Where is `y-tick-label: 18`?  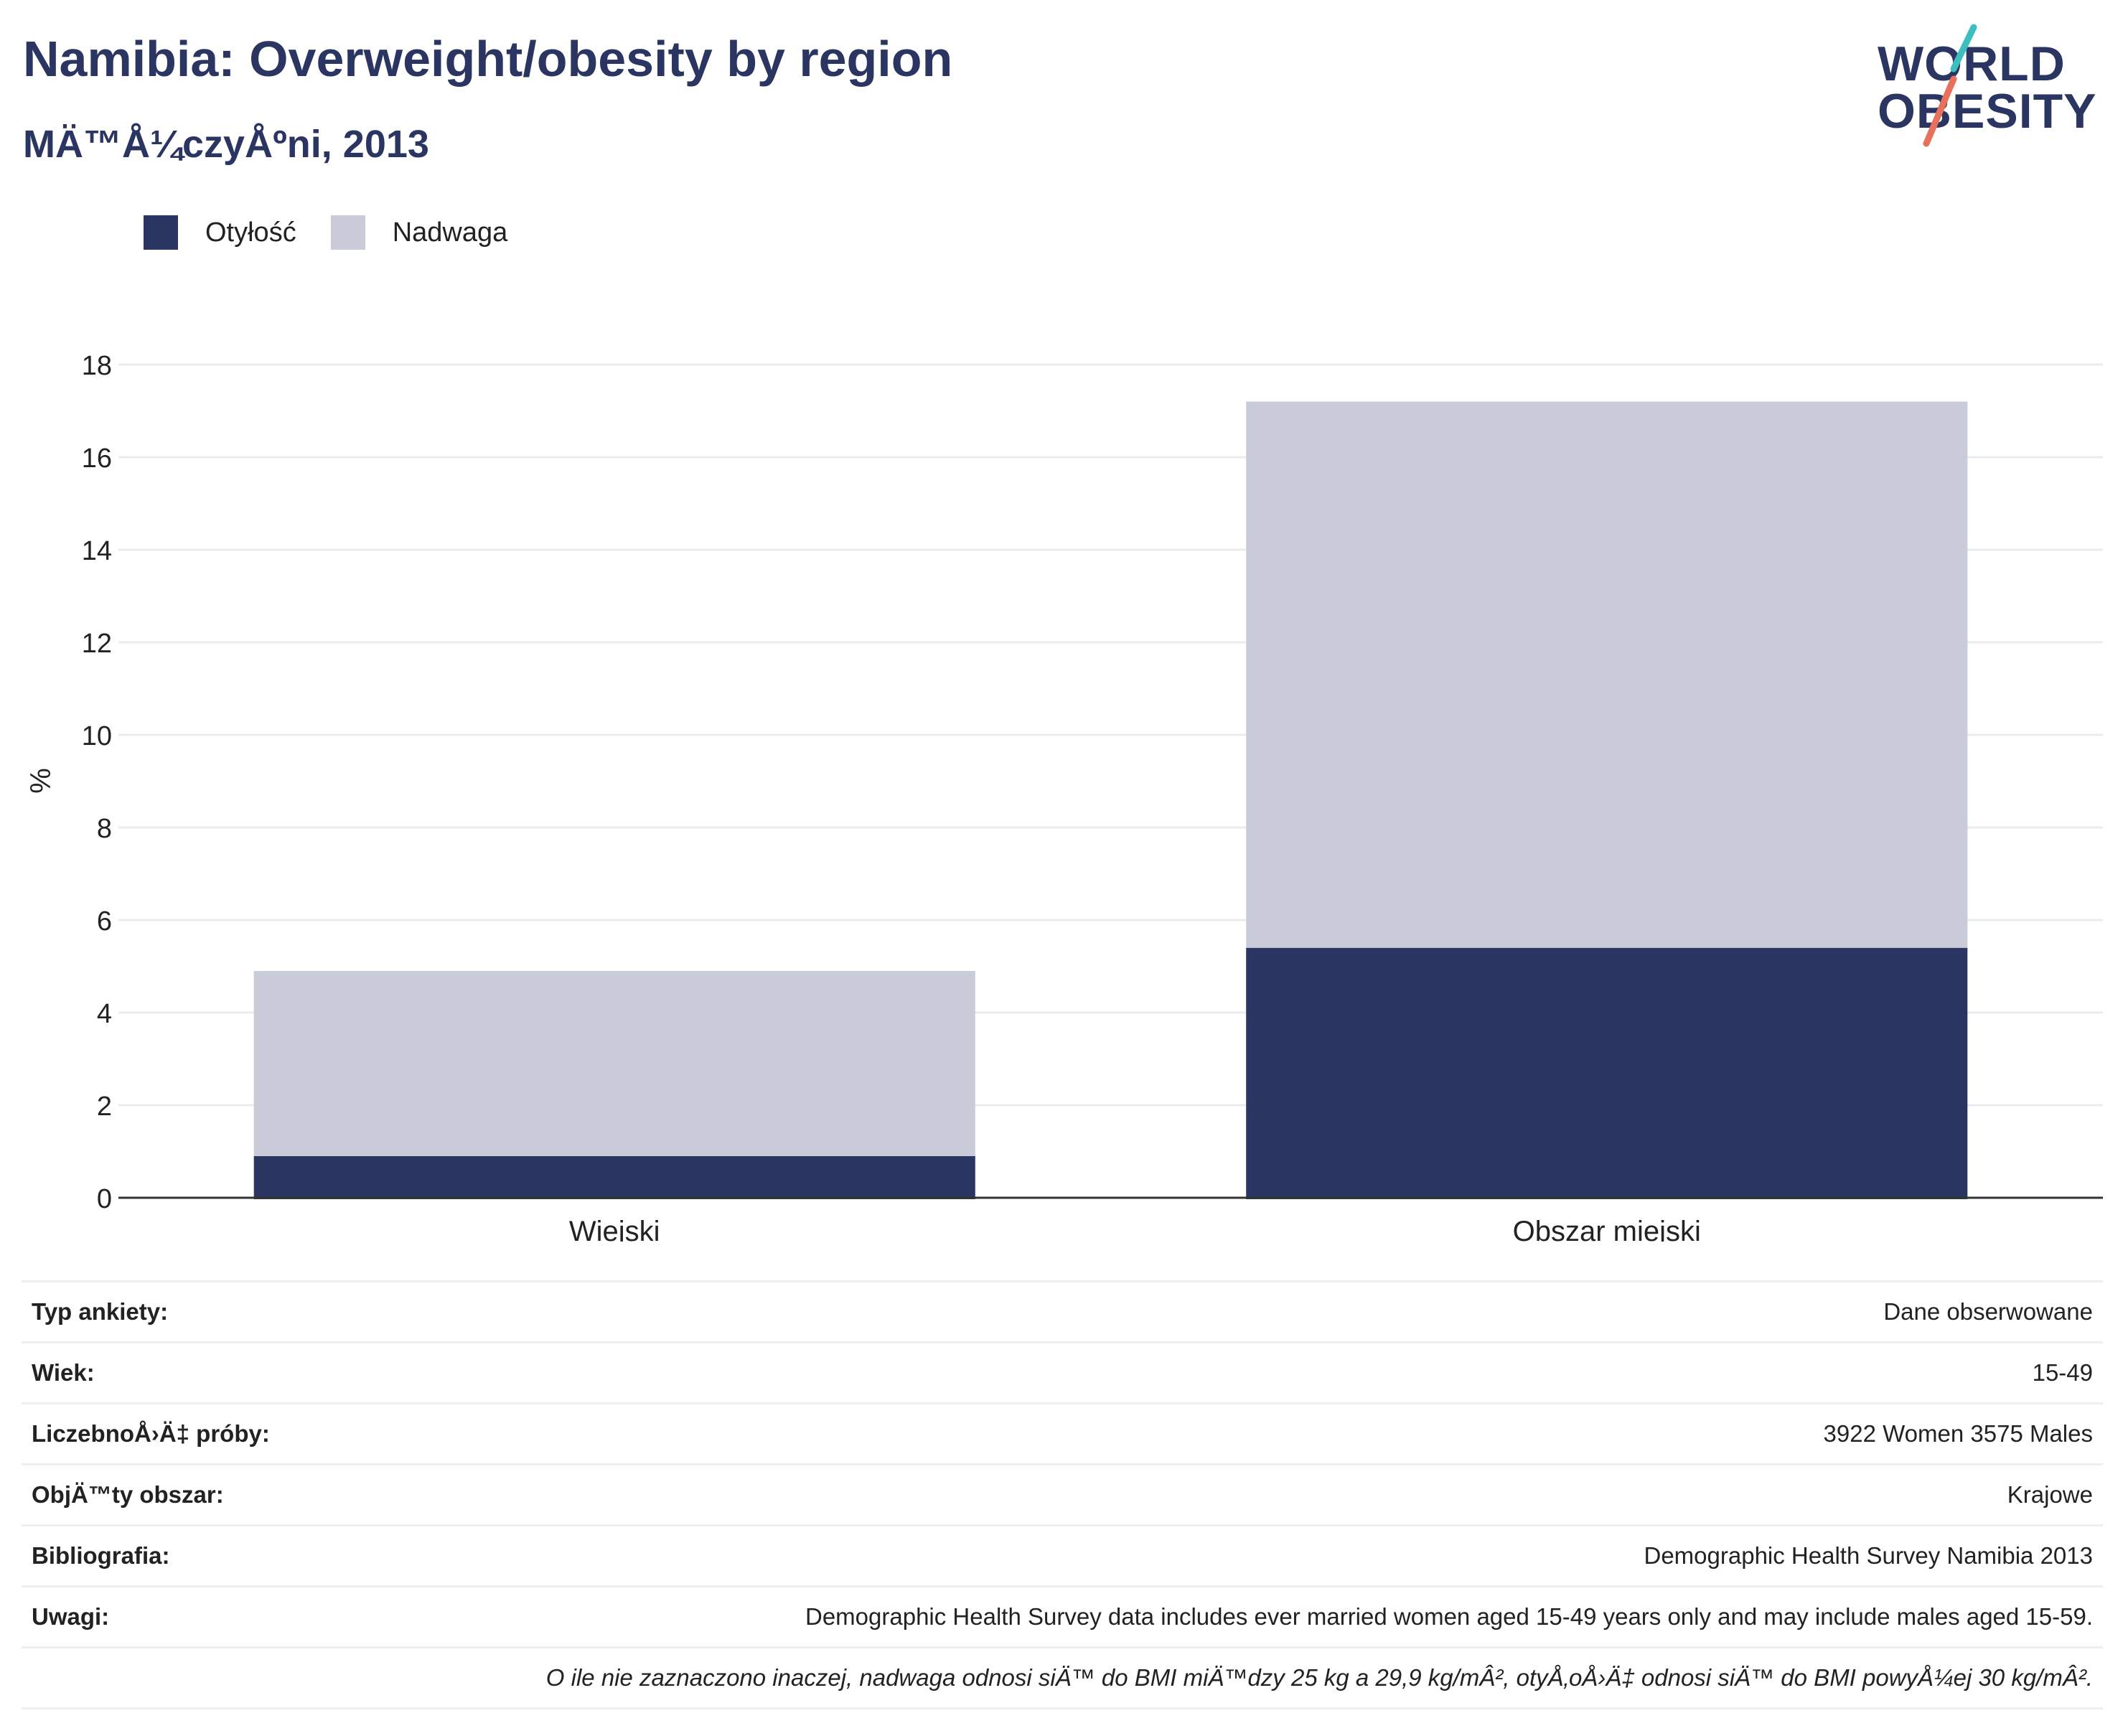
y-tick-label: 18 is located at coordinates (97, 366).